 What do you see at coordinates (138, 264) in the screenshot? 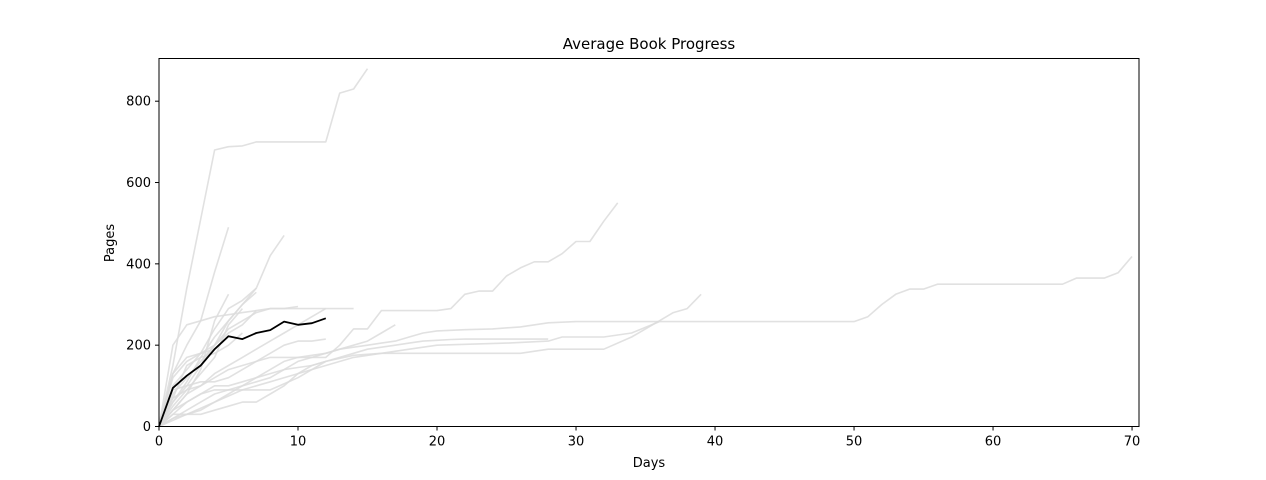
I see `y-tick-label: 400` at bounding box center [138, 264].